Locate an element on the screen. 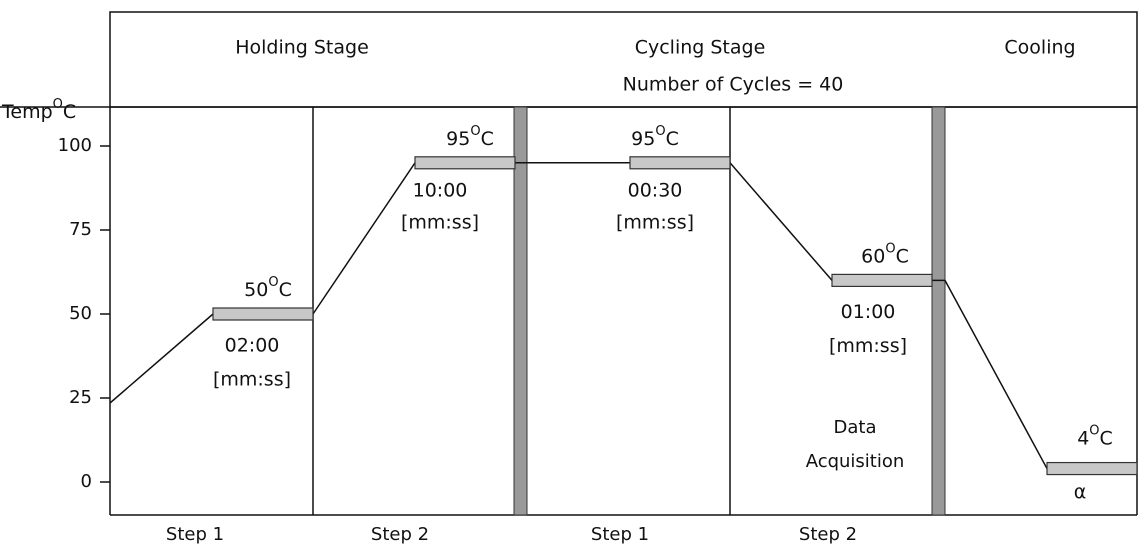 Image resolution: width=1138 pixels, height=548 pixels. stage-name: Holding Stage is located at coordinates (302, 48).